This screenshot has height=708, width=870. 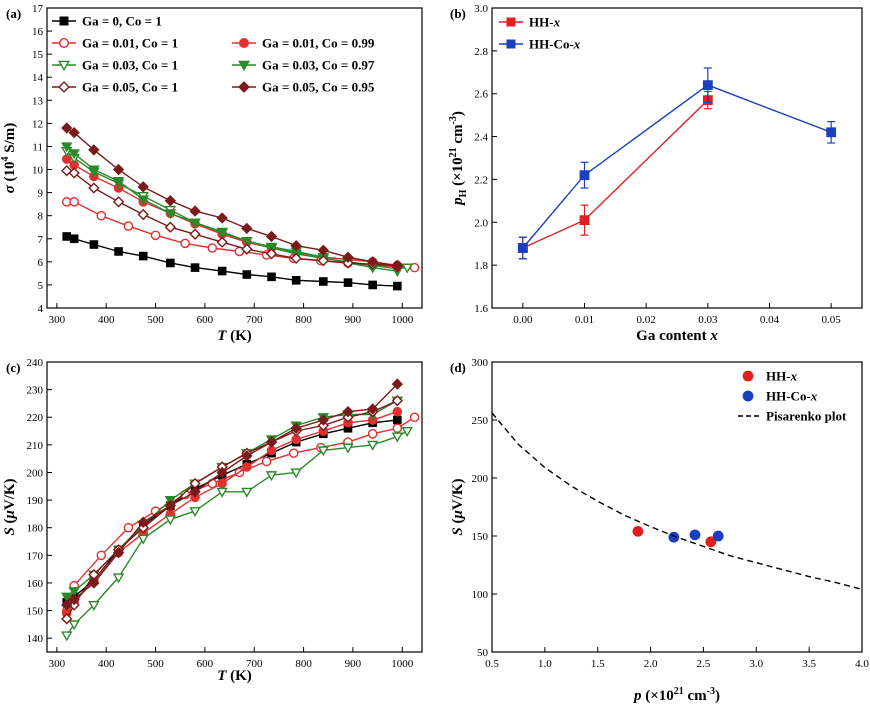 I want to click on legend-label: Ga = 0.01, Co = 0.99, so click(x=318, y=43).